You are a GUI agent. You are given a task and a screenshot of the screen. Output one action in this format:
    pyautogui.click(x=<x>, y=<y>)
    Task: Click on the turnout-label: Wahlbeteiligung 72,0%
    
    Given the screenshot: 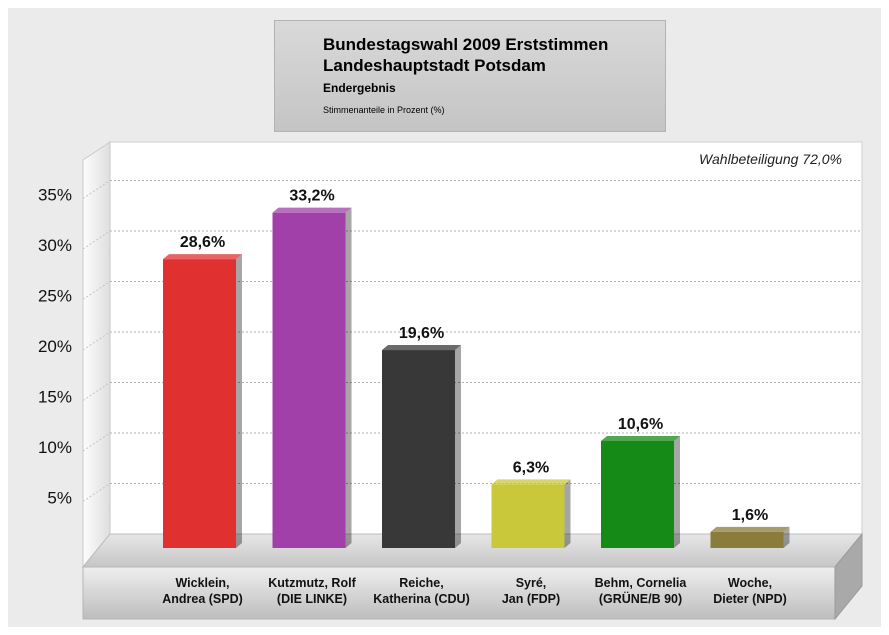 What is the action you would take?
    pyautogui.click(x=770, y=159)
    